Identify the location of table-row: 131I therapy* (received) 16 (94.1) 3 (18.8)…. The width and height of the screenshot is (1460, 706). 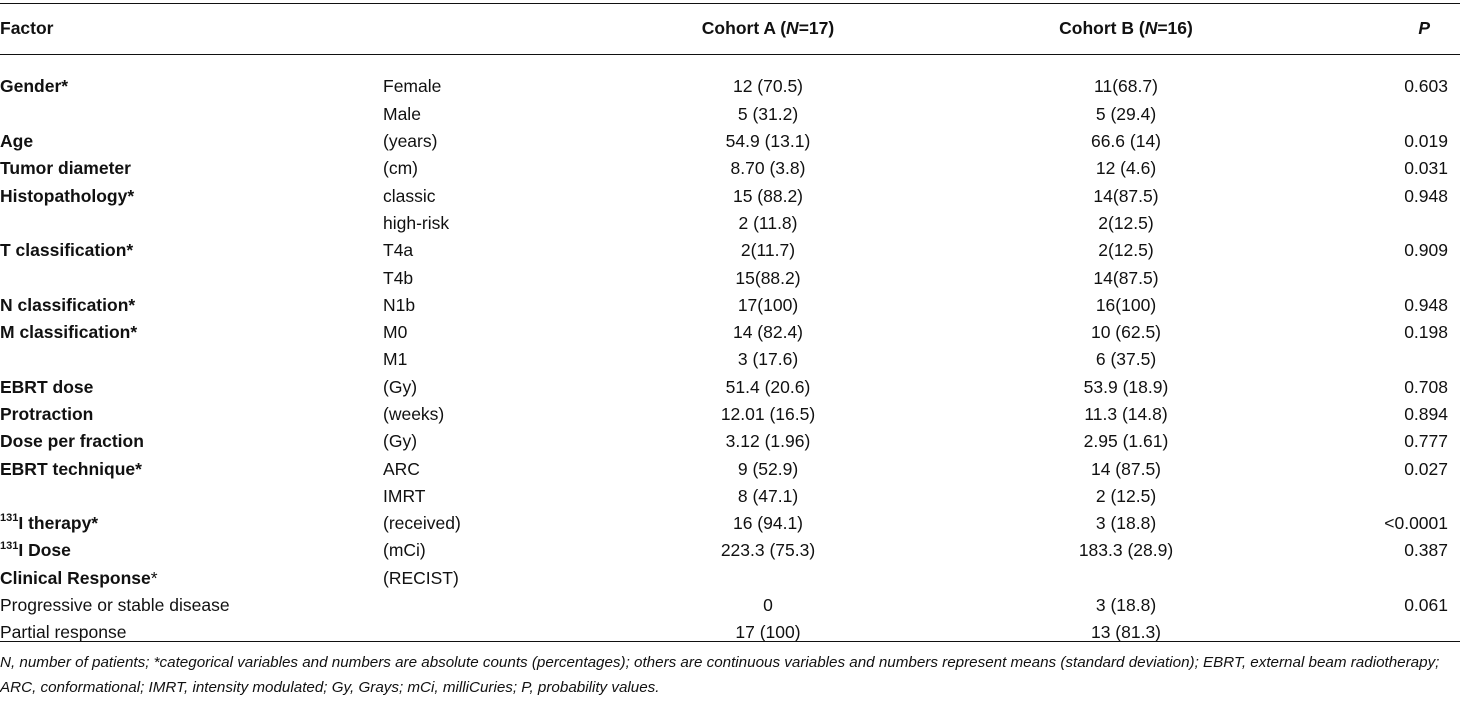
(730, 523).